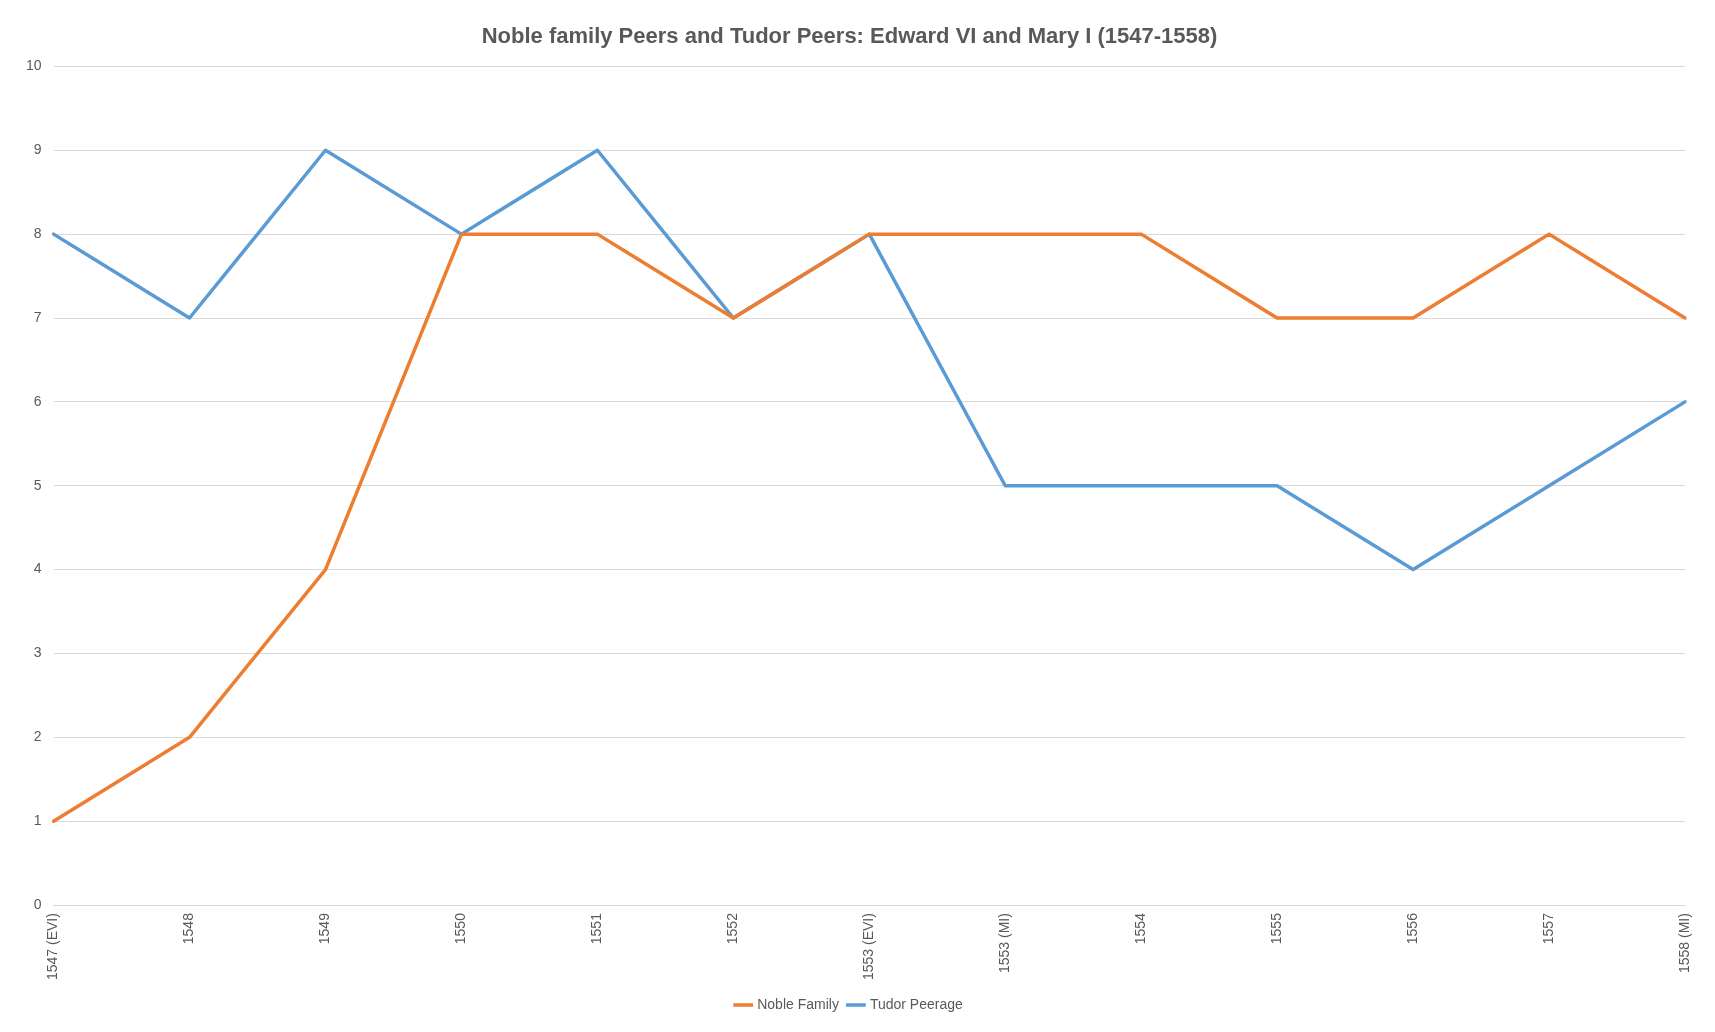 The height and width of the screenshot is (1032, 1715). What do you see at coordinates (37, 568) in the screenshot?
I see `y-tick-label: 4` at bounding box center [37, 568].